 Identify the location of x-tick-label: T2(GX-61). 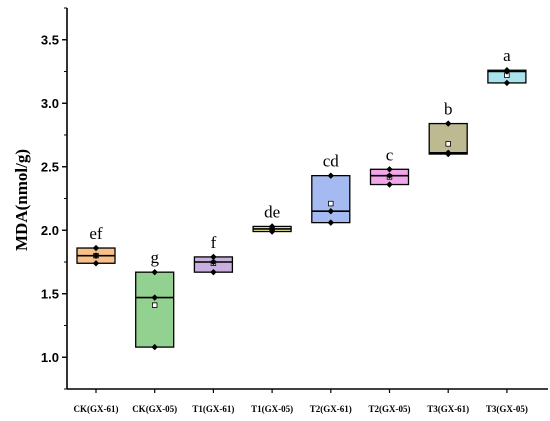
(331, 409).